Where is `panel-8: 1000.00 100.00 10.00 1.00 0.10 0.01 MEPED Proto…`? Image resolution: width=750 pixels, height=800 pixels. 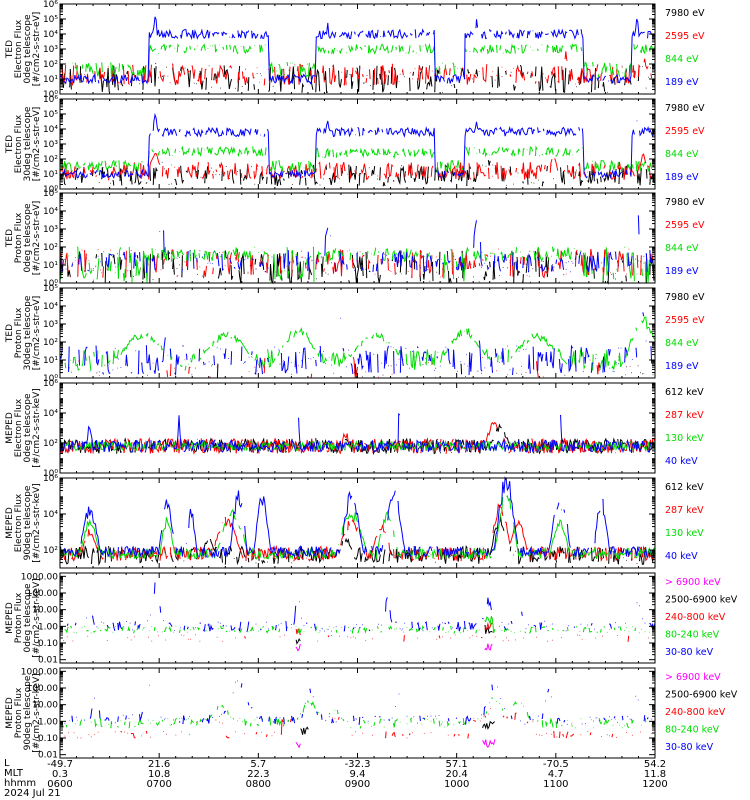
panel-8: 1000.00 100.00 10.00 1.00 0.10 0.01 MEPED Proto… is located at coordinates (371, 713).